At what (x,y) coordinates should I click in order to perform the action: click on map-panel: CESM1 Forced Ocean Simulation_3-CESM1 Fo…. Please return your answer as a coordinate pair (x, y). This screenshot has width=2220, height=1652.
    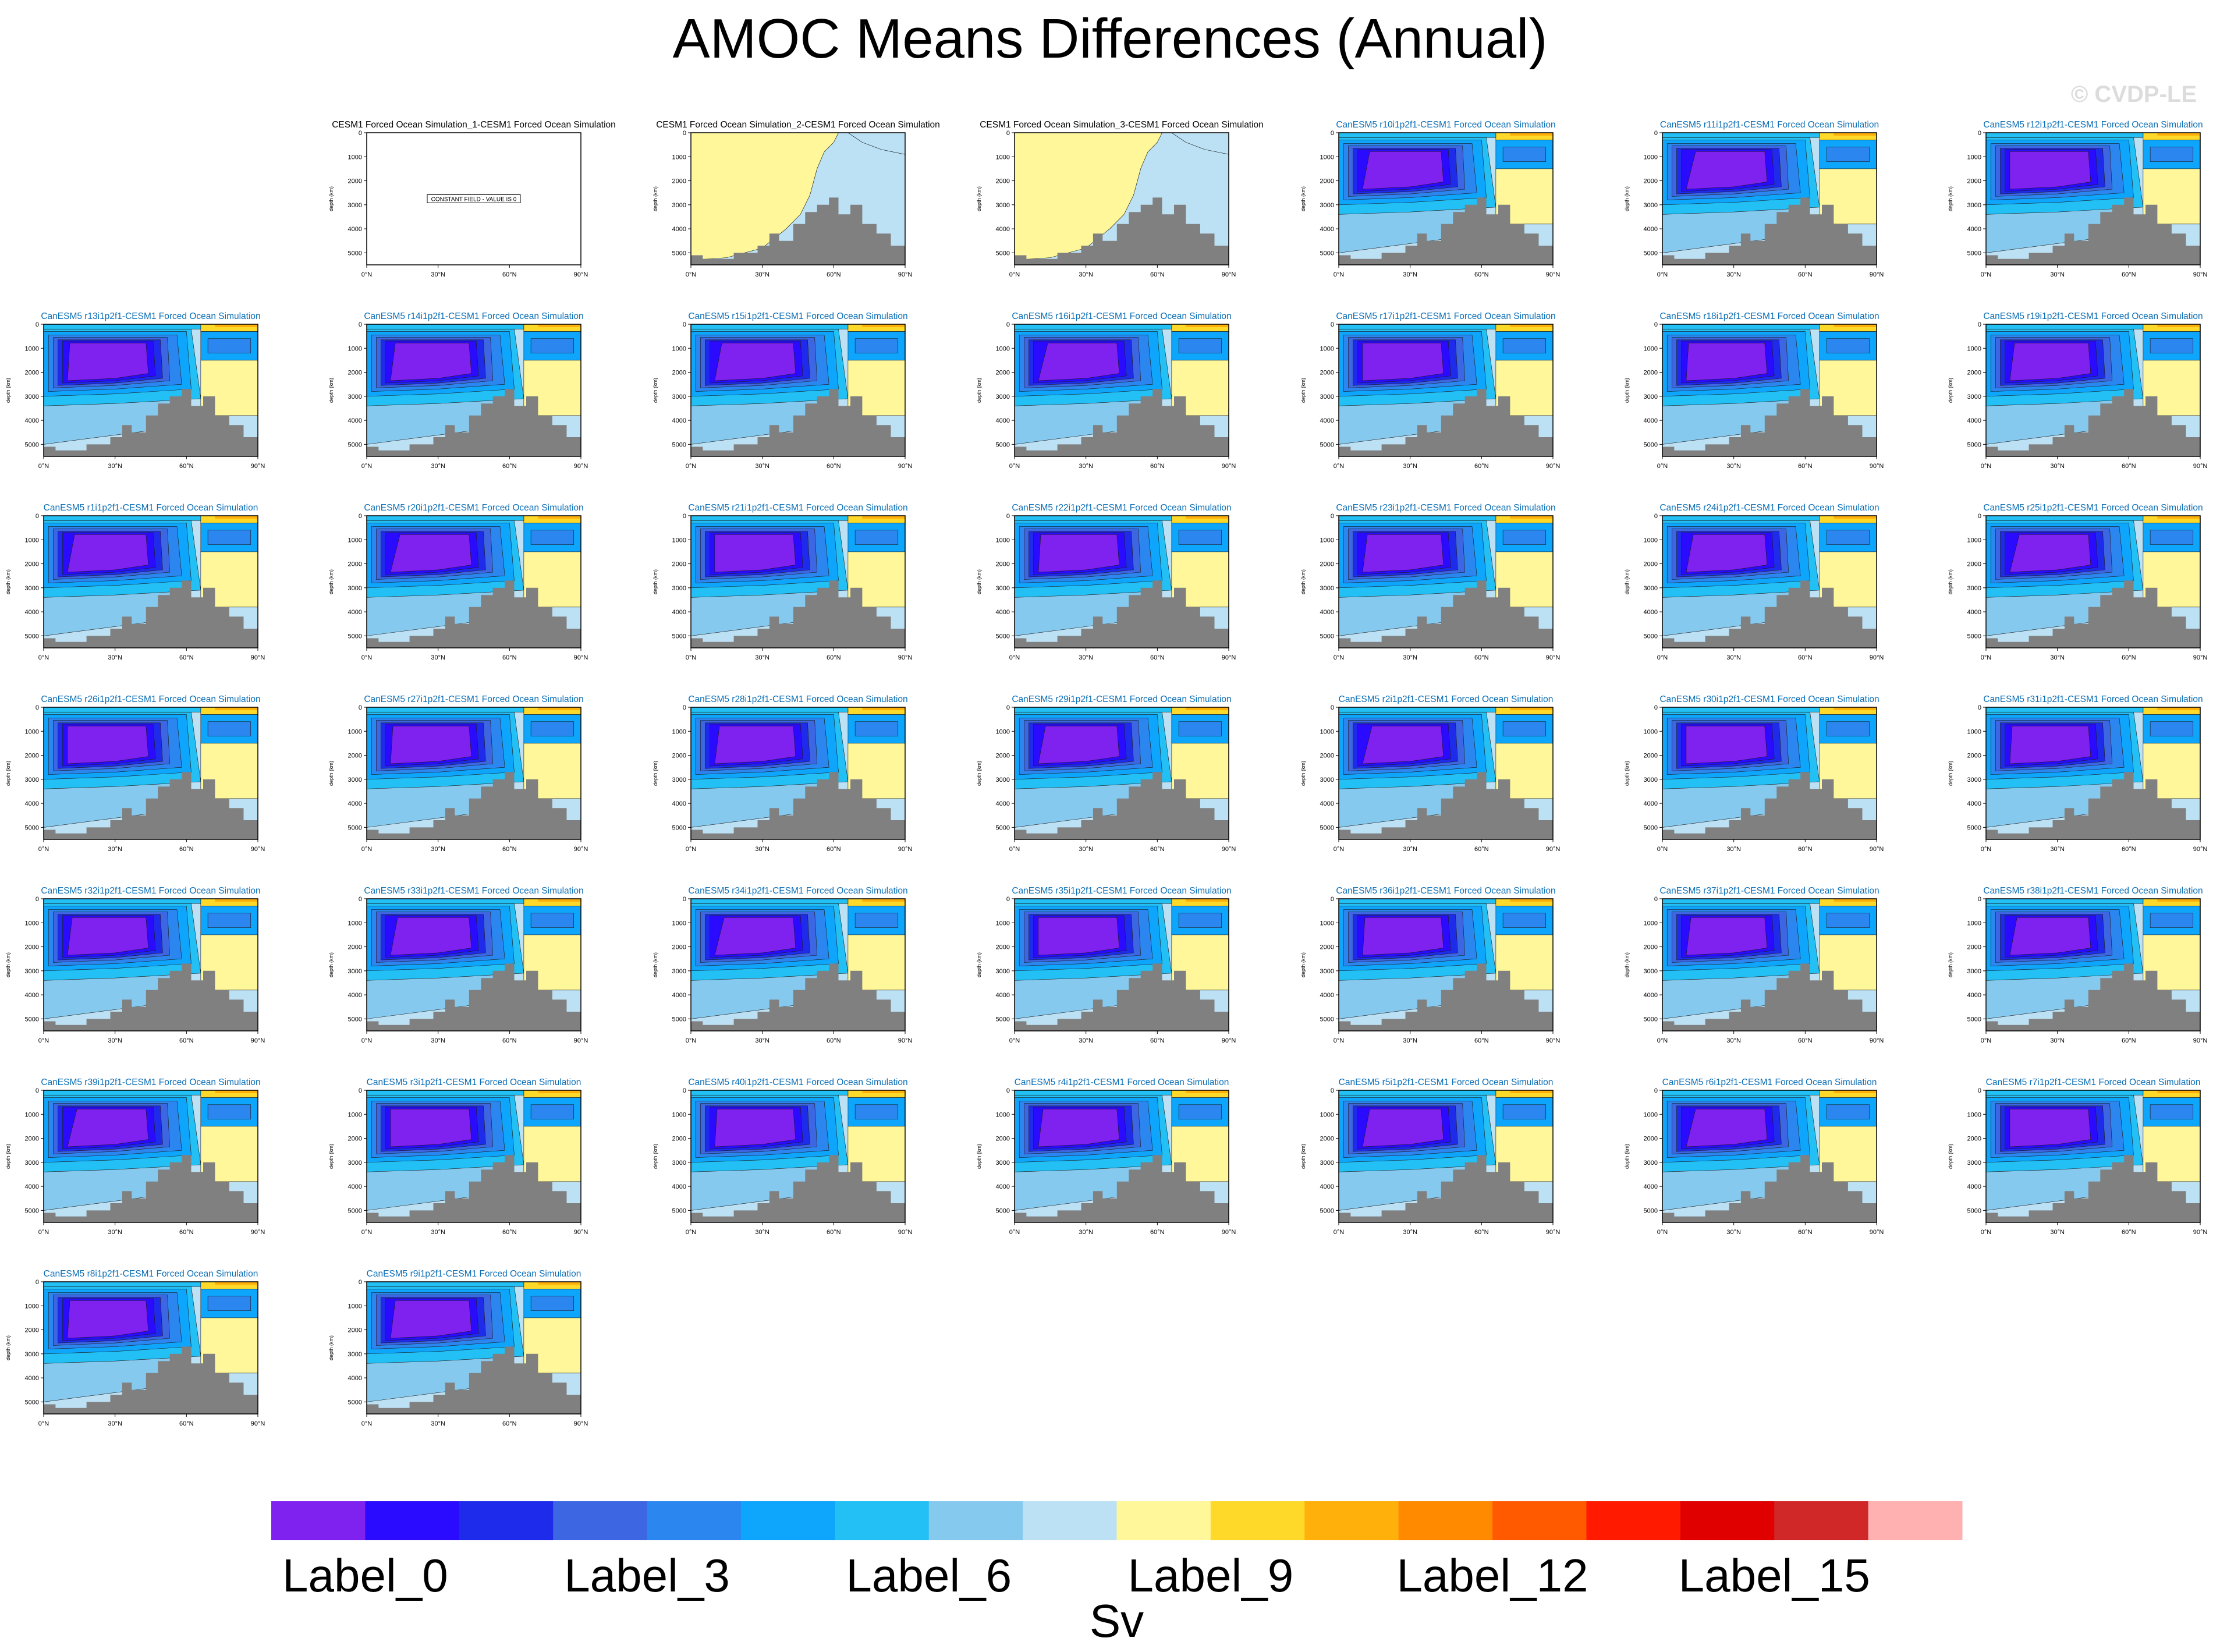
    Looking at the image, I should click on (1120, 199).